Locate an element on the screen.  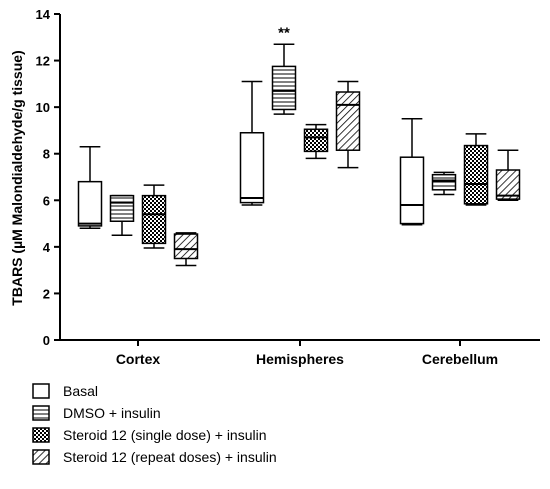
legend-label: DMSO + insulin is located at coordinates (112, 413).